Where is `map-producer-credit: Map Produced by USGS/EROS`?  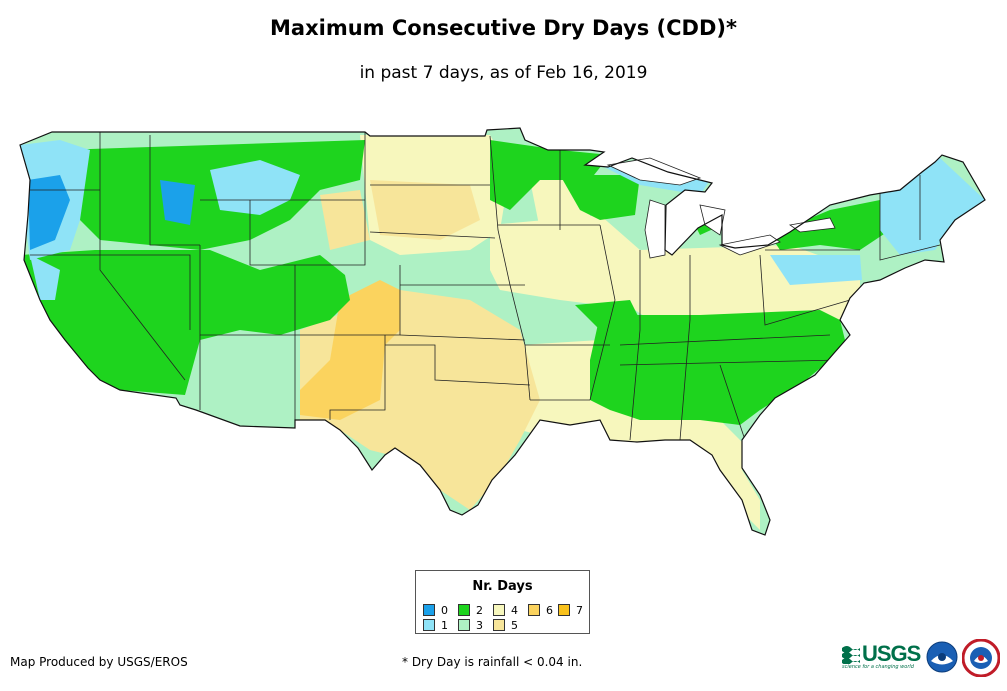
map-producer-credit: Map Produced by USGS/EROS is located at coordinates (99, 662).